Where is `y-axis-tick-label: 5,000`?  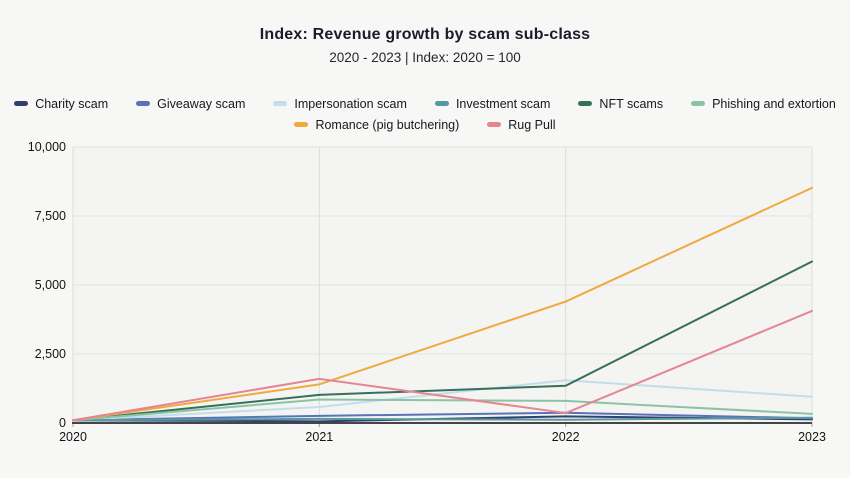 y-axis-tick-label: 5,000 is located at coordinates (50, 285).